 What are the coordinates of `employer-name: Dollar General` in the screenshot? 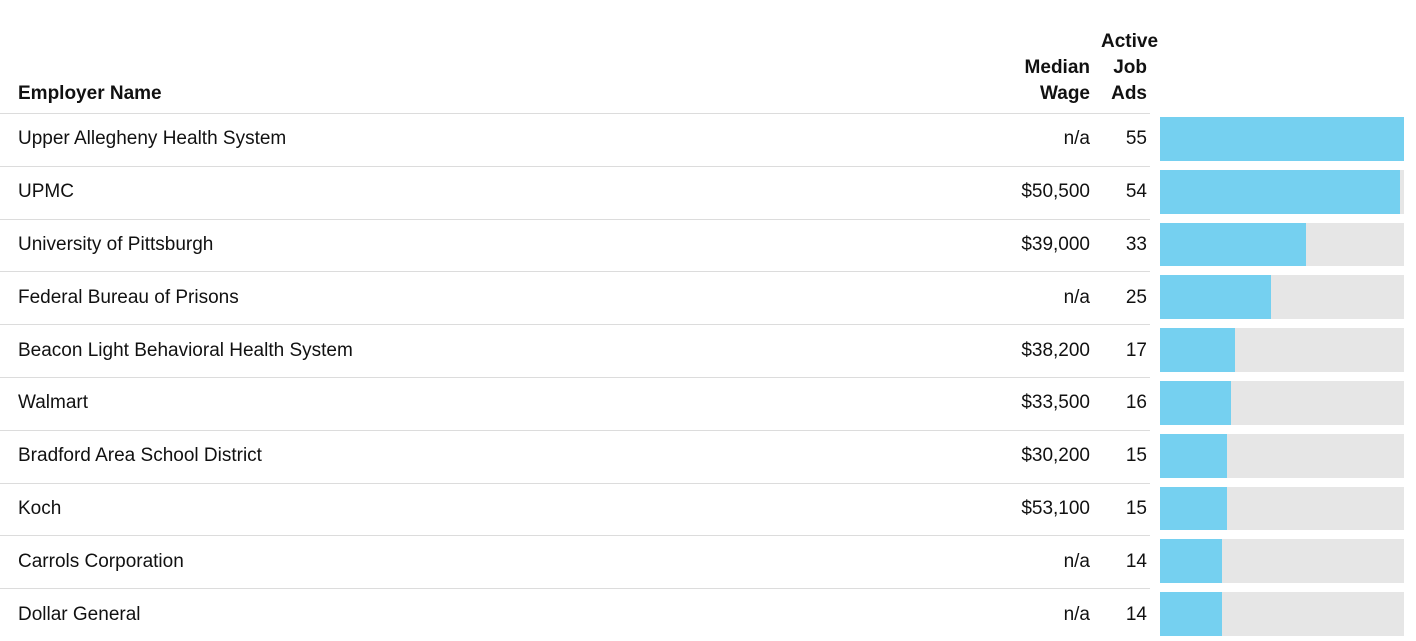 It's located at (79, 614).